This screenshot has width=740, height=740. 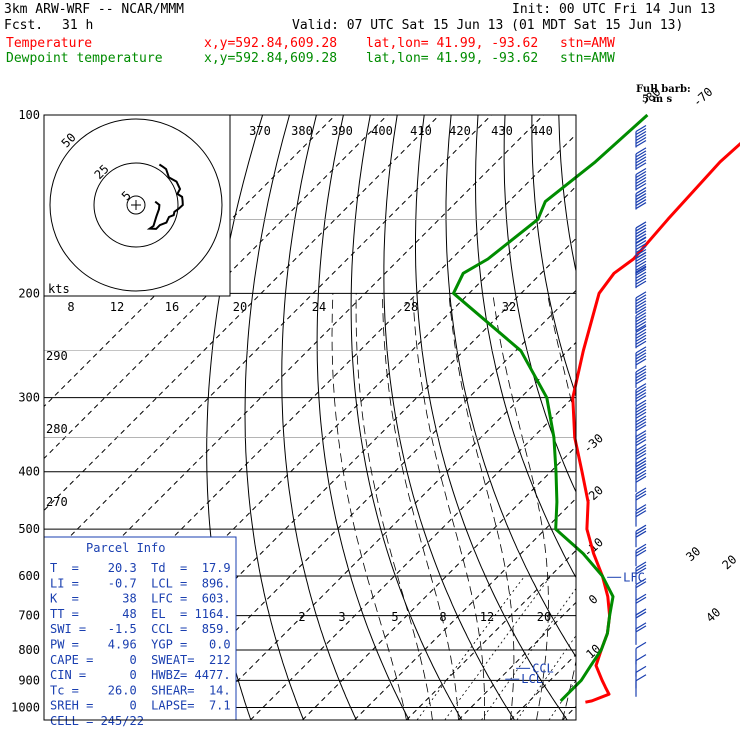 I want to click on parcel-info-title: Parcel Info, so click(x=125, y=548).